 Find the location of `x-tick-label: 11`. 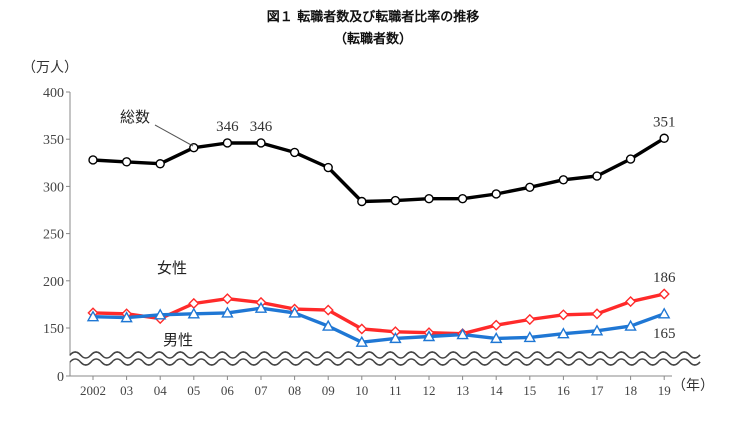

x-tick-label: 11 is located at coordinates (395, 390).